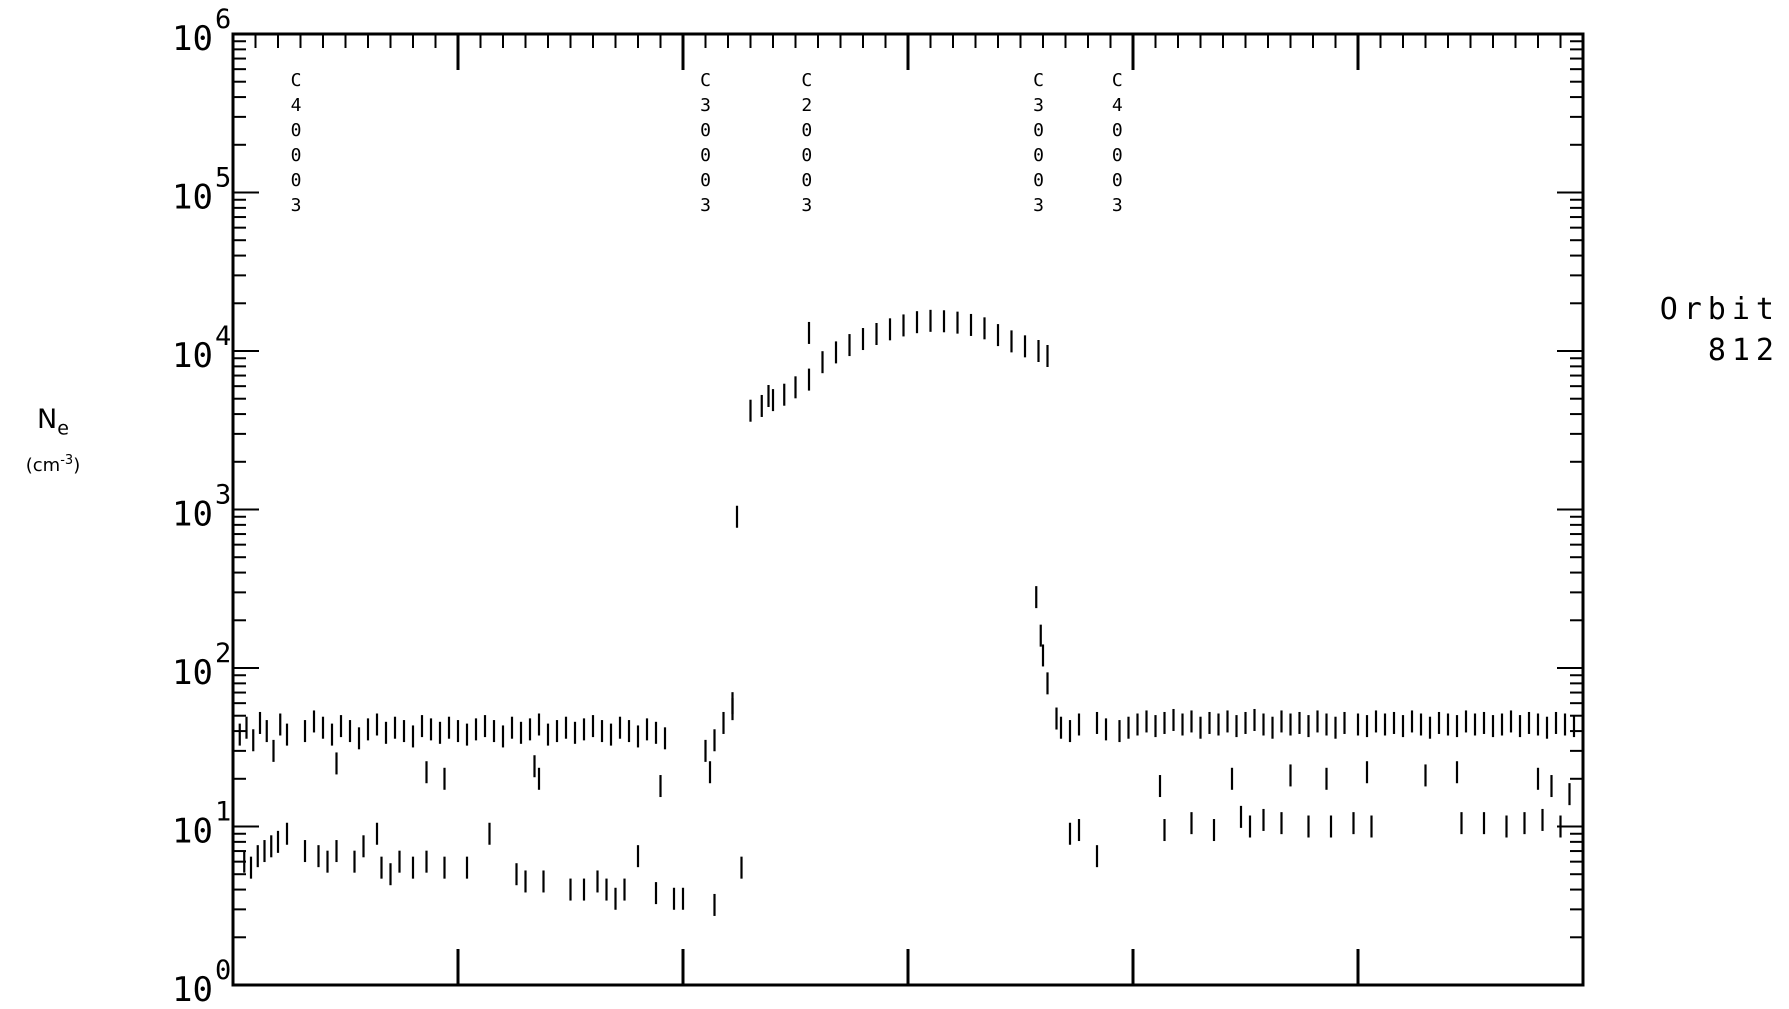  I want to click on y-axis-label: Ne (cm-3), so click(53, 441).